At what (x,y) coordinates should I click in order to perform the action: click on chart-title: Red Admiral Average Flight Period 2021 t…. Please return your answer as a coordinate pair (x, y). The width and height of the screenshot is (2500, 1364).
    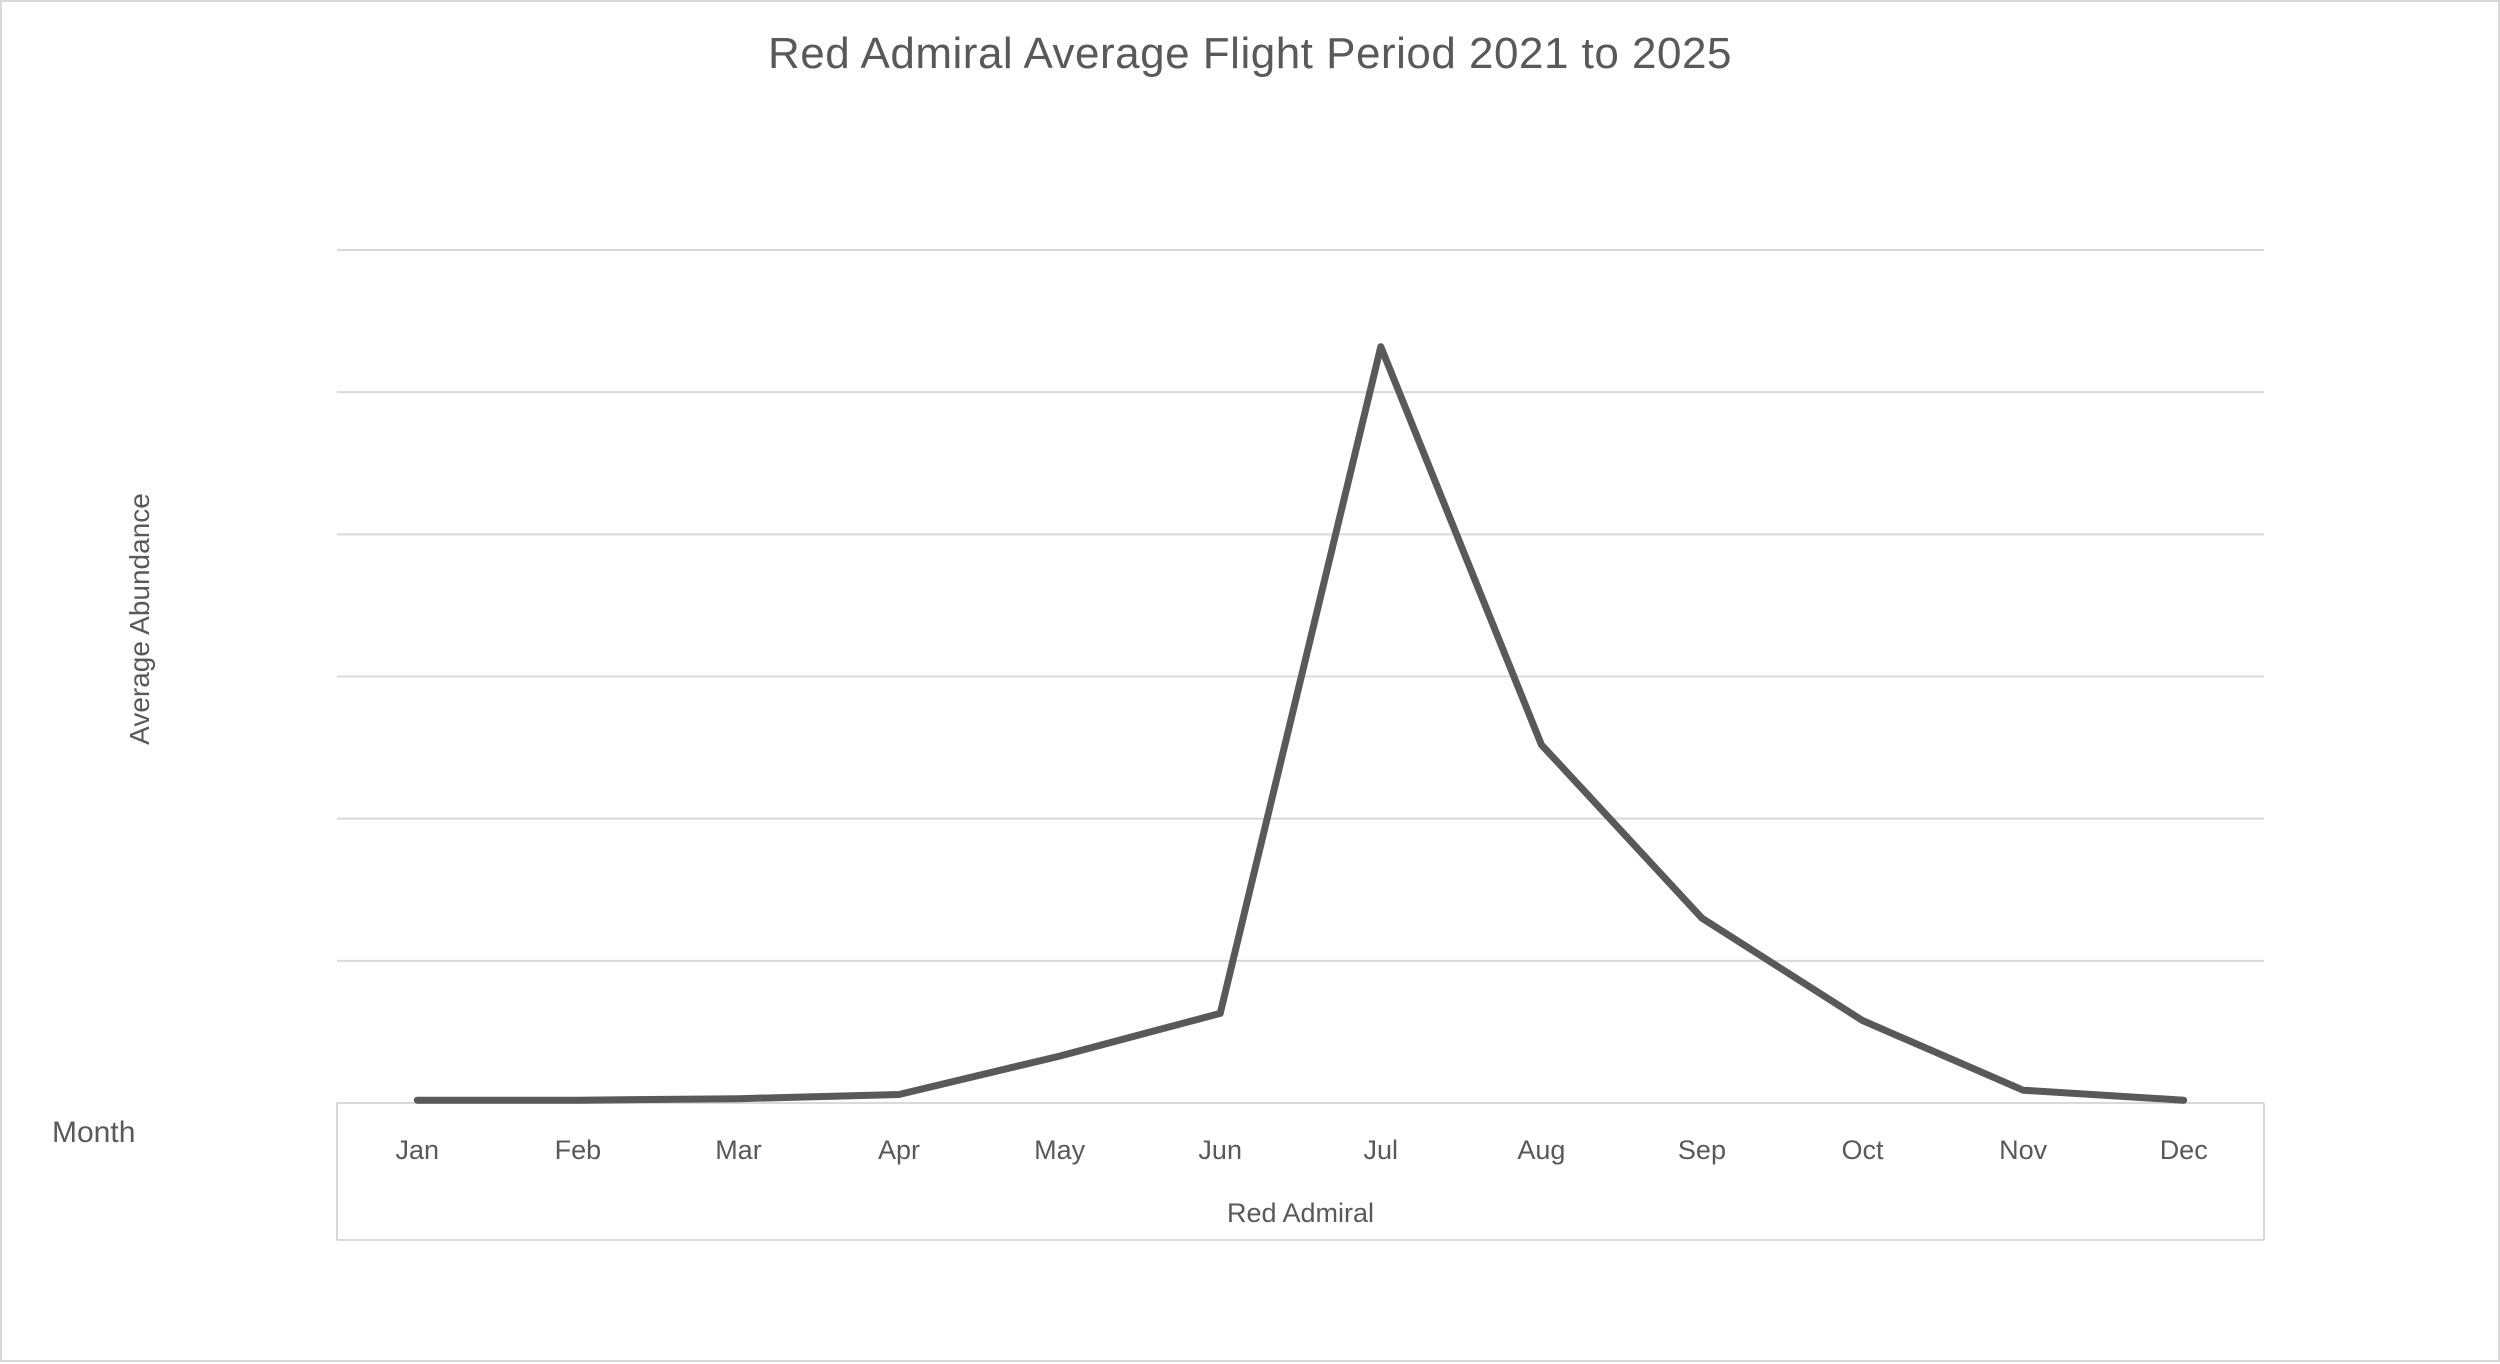
    Looking at the image, I should click on (1250, 53).